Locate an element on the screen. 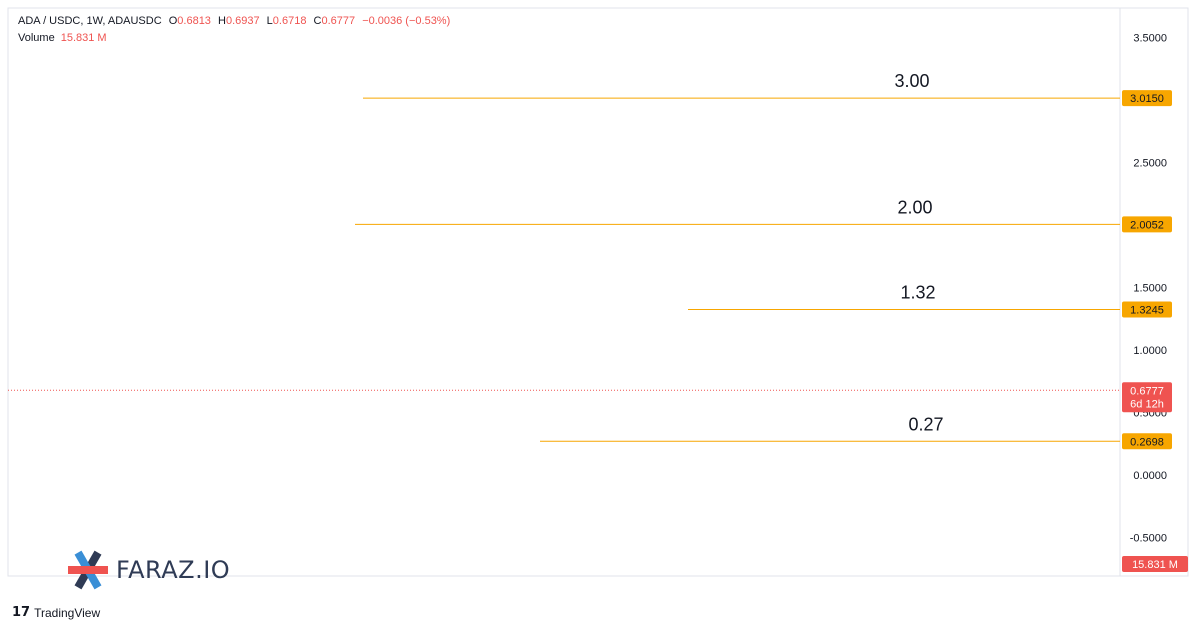 The width and height of the screenshot is (1200, 630). low-key: L is located at coordinates (269, 21).